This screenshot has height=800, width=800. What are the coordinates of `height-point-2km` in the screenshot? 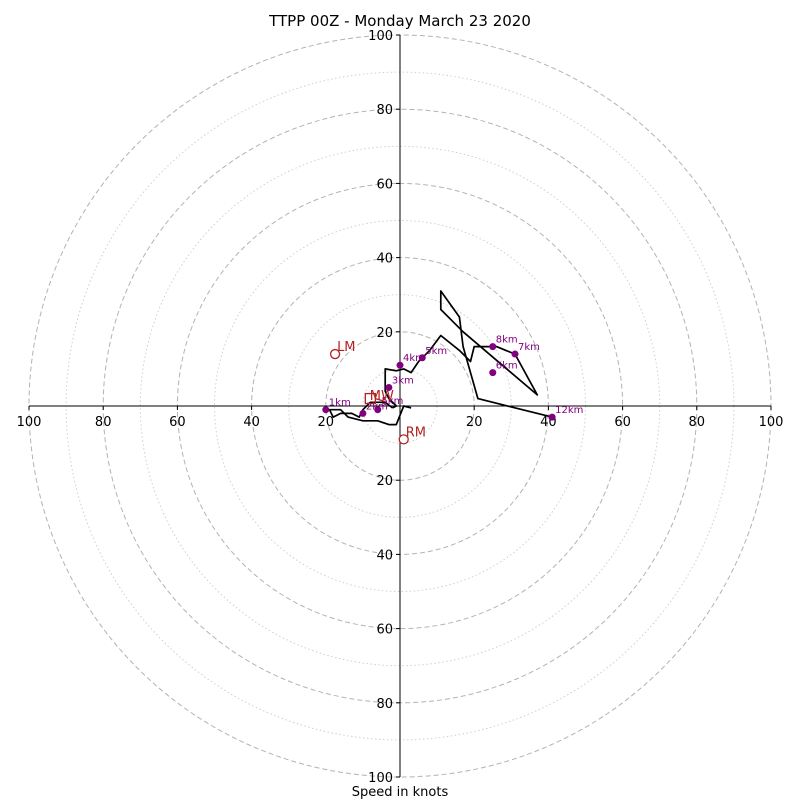 It's located at (363, 413).